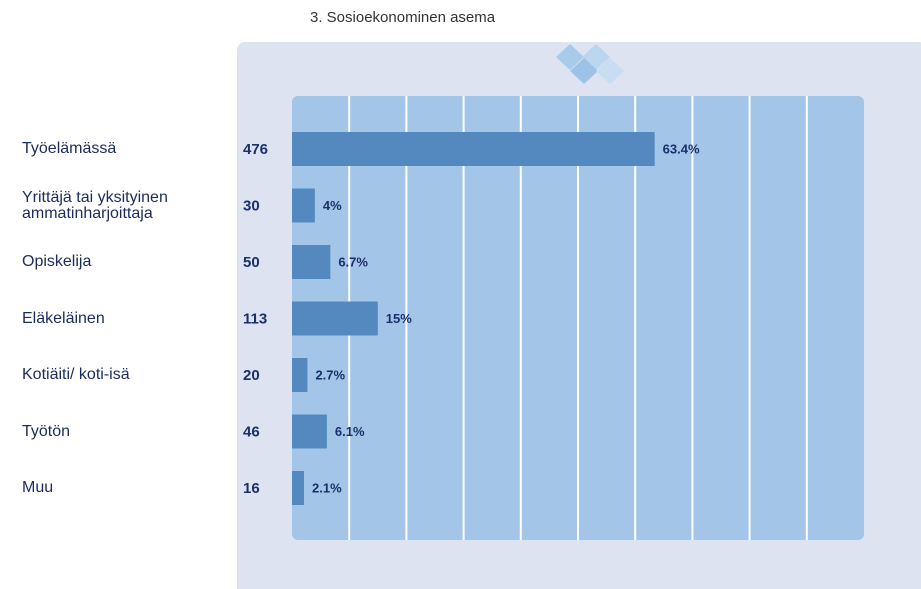 This screenshot has width=921, height=589. What do you see at coordinates (251, 262) in the screenshot?
I see `count-label: 50` at bounding box center [251, 262].